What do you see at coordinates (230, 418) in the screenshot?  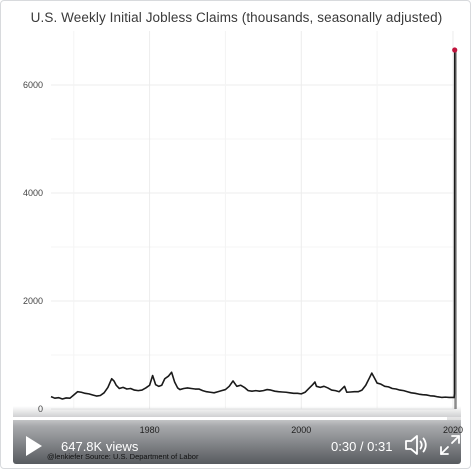 I see `video-progress-fill` at bounding box center [230, 418].